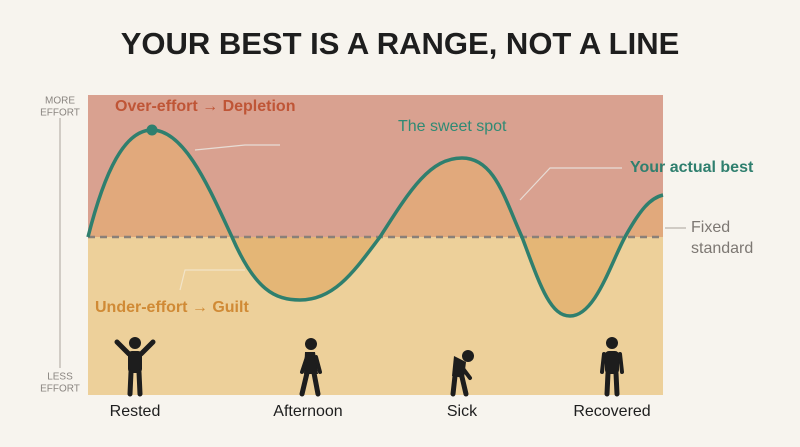 This screenshot has width=800, height=447. I want to click on under-area, so click(375, 276).